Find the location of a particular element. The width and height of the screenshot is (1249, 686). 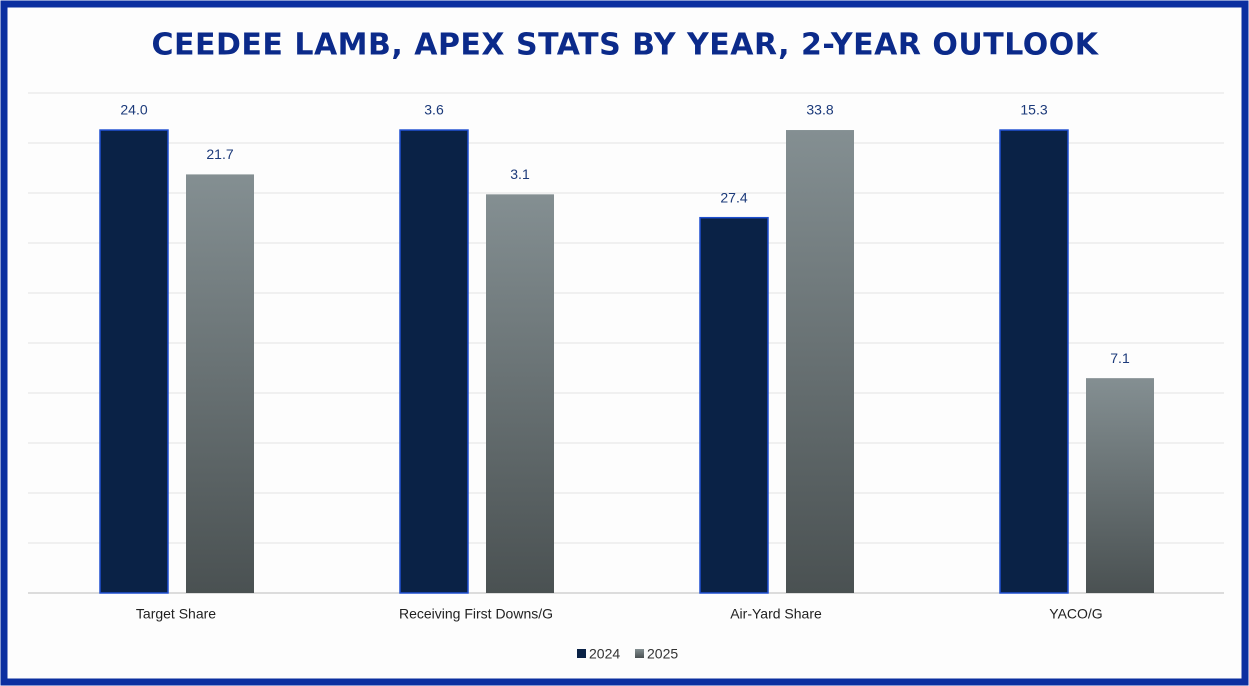

value-label: 3.6 is located at coordinates (434, 110).